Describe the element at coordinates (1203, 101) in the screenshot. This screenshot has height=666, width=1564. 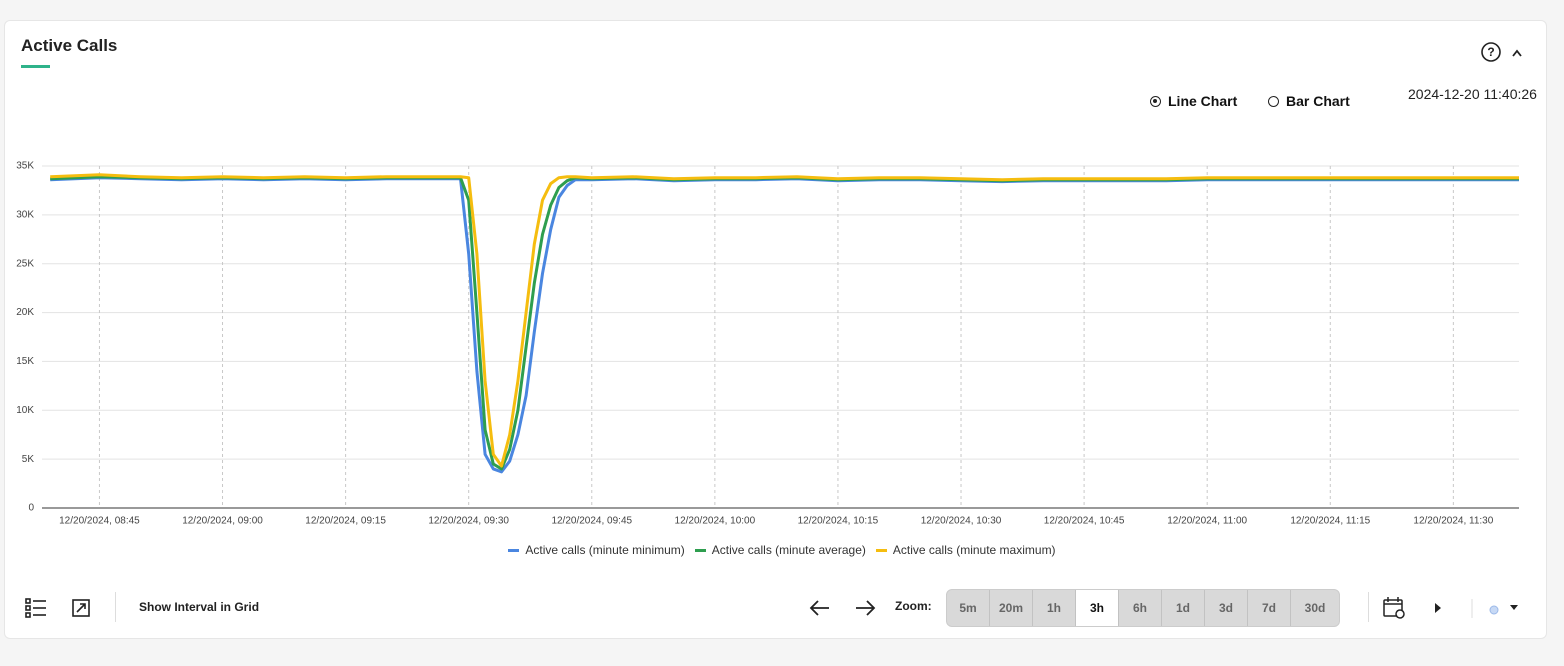
I see `radio-label: Line Chart` at that location.